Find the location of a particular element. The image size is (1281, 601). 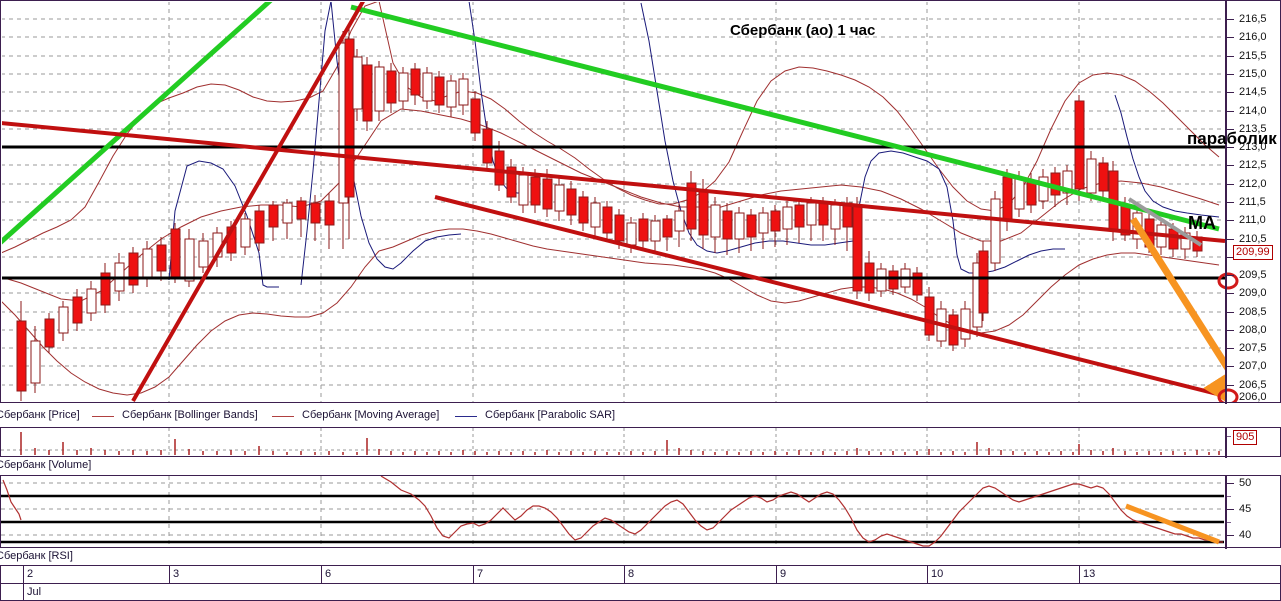

month-label: Jul is located at coordinates (34, 592).